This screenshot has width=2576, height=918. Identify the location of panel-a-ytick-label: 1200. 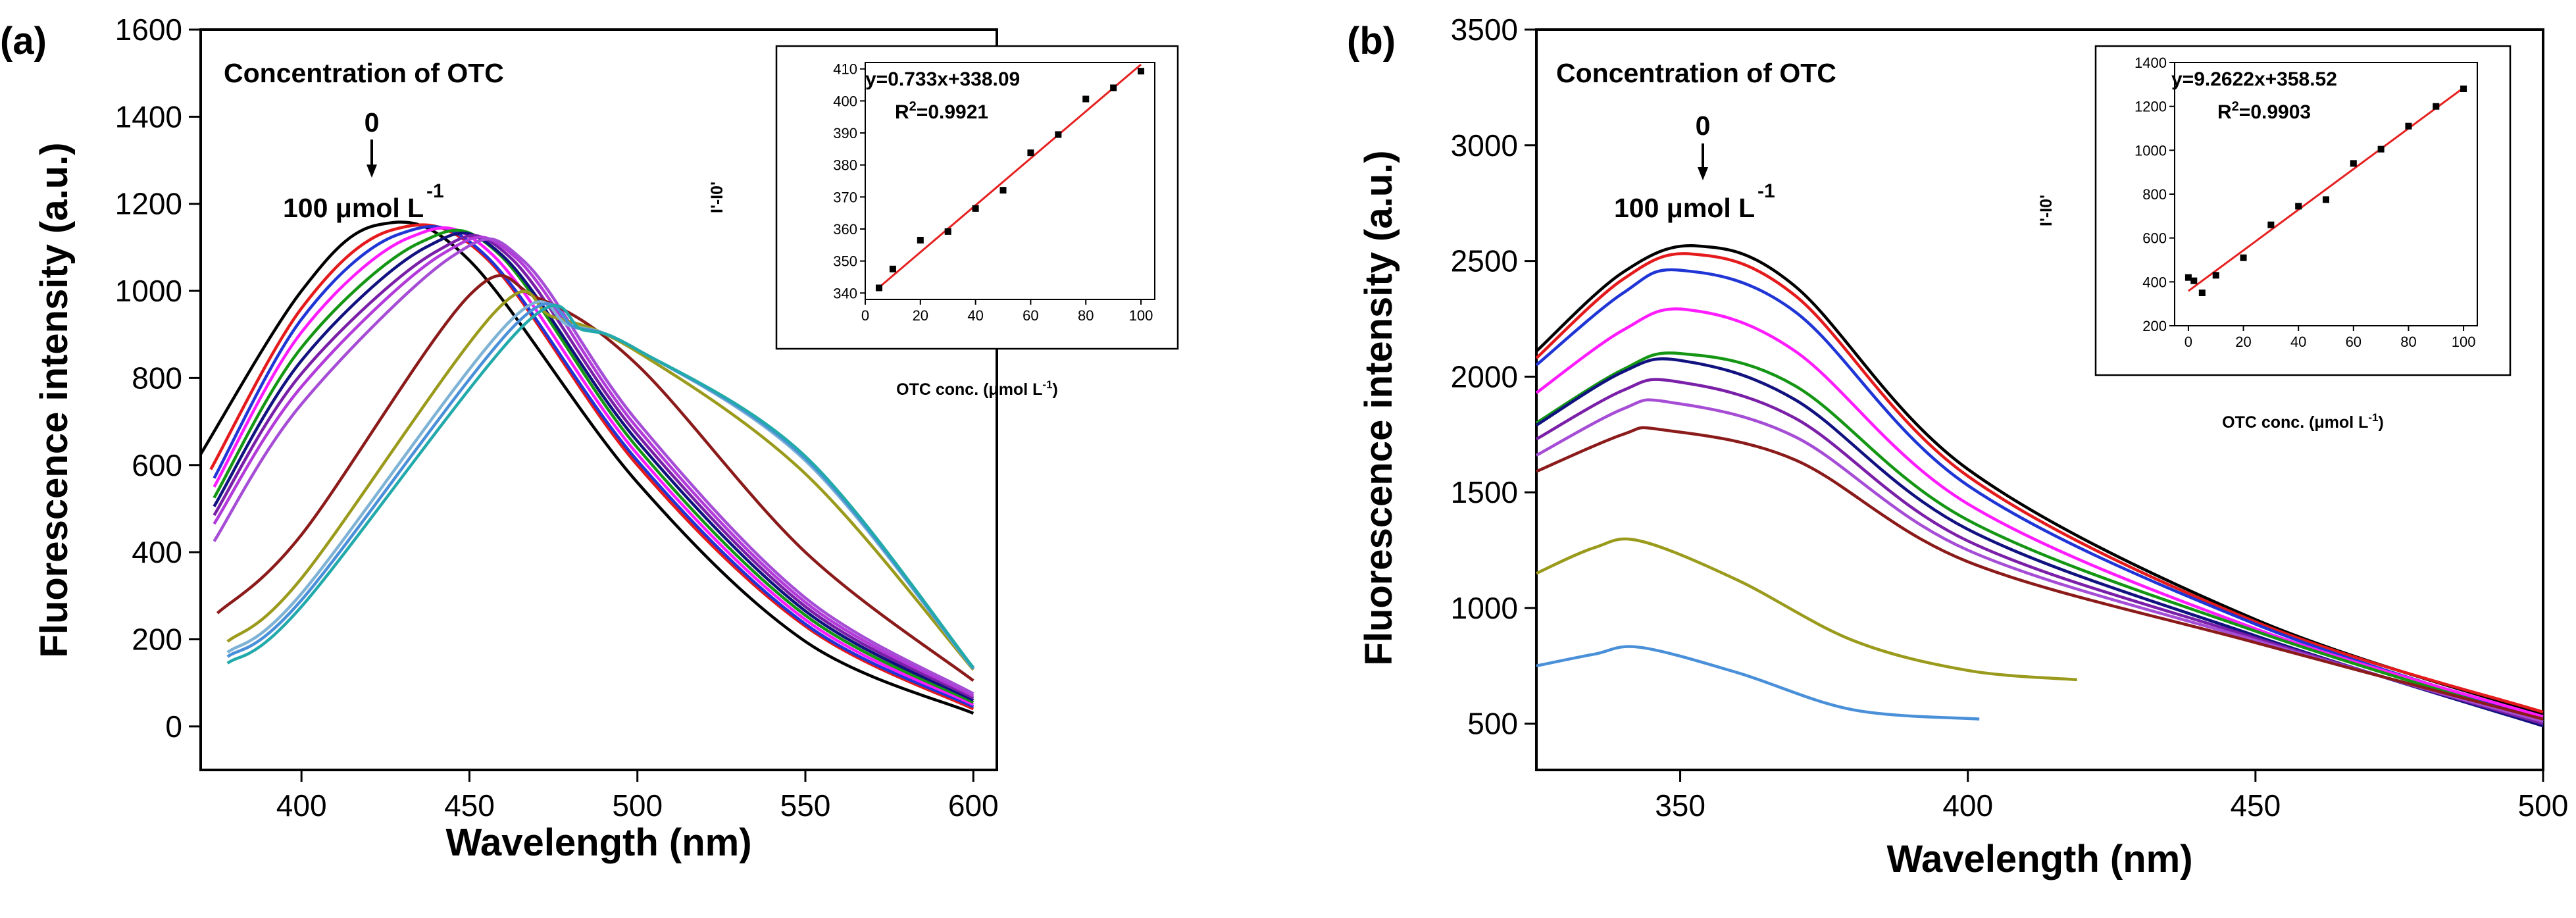
(148, 204).